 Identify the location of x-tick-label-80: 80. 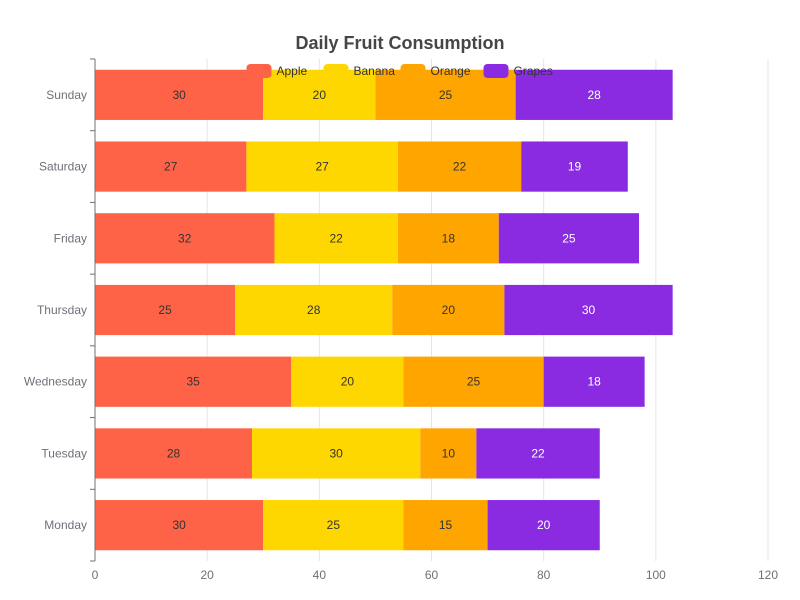
(544, 575).